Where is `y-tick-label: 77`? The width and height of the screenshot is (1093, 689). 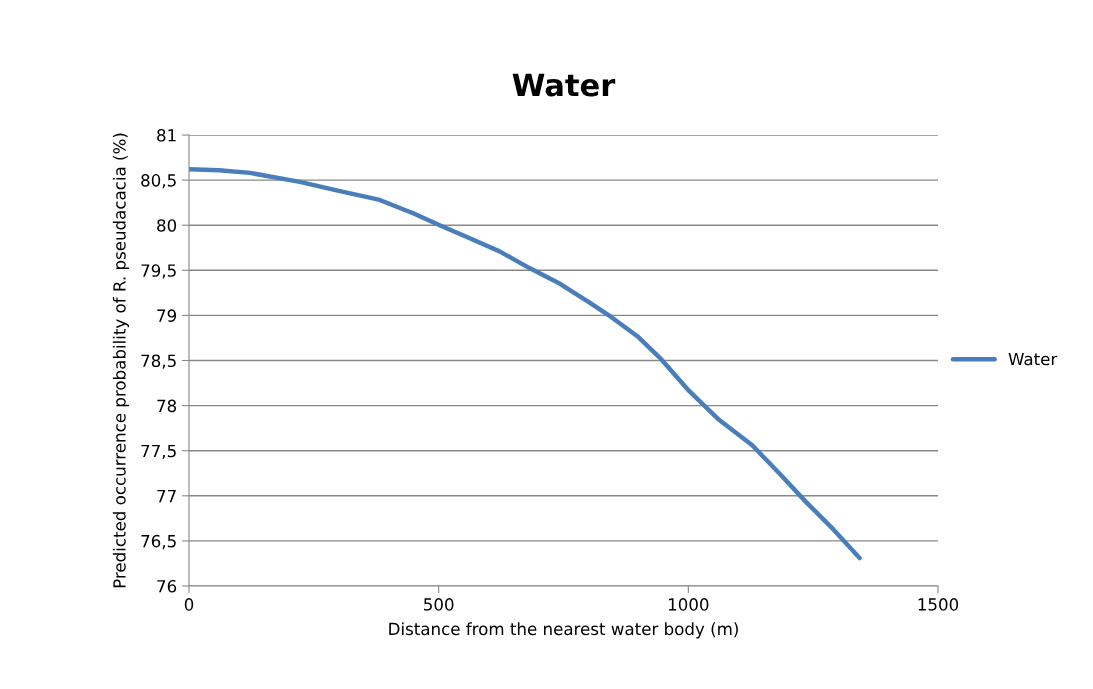 y-tick-label: 77 is located at coordinates (166, 496).